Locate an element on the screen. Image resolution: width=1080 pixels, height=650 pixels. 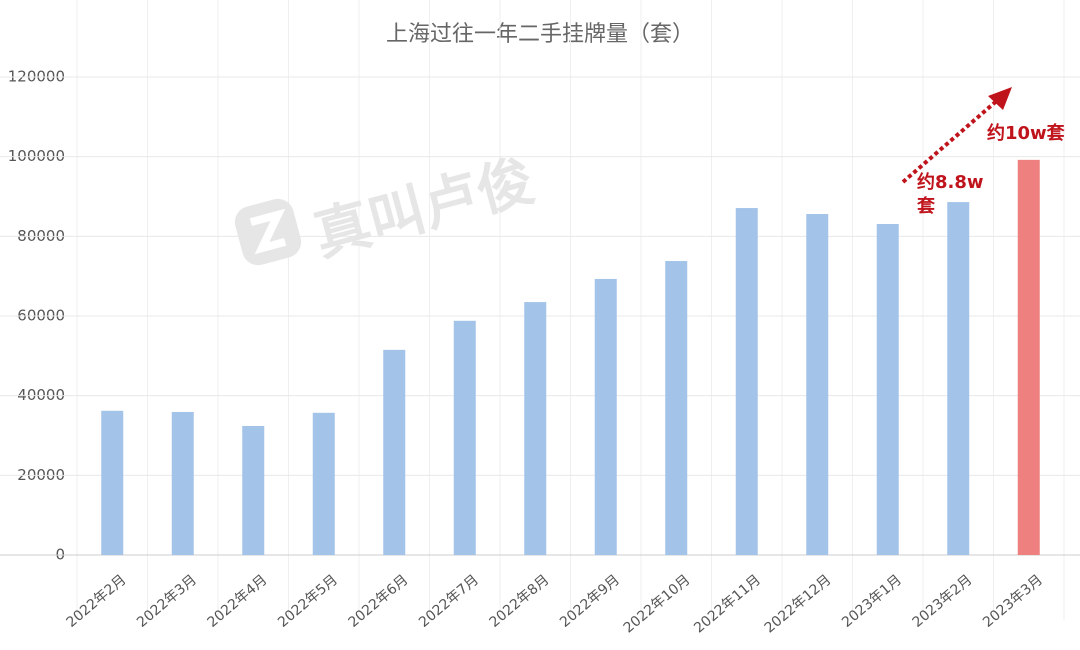
x-tick-label: 2022年4月 is located at coordinates (238, 601).